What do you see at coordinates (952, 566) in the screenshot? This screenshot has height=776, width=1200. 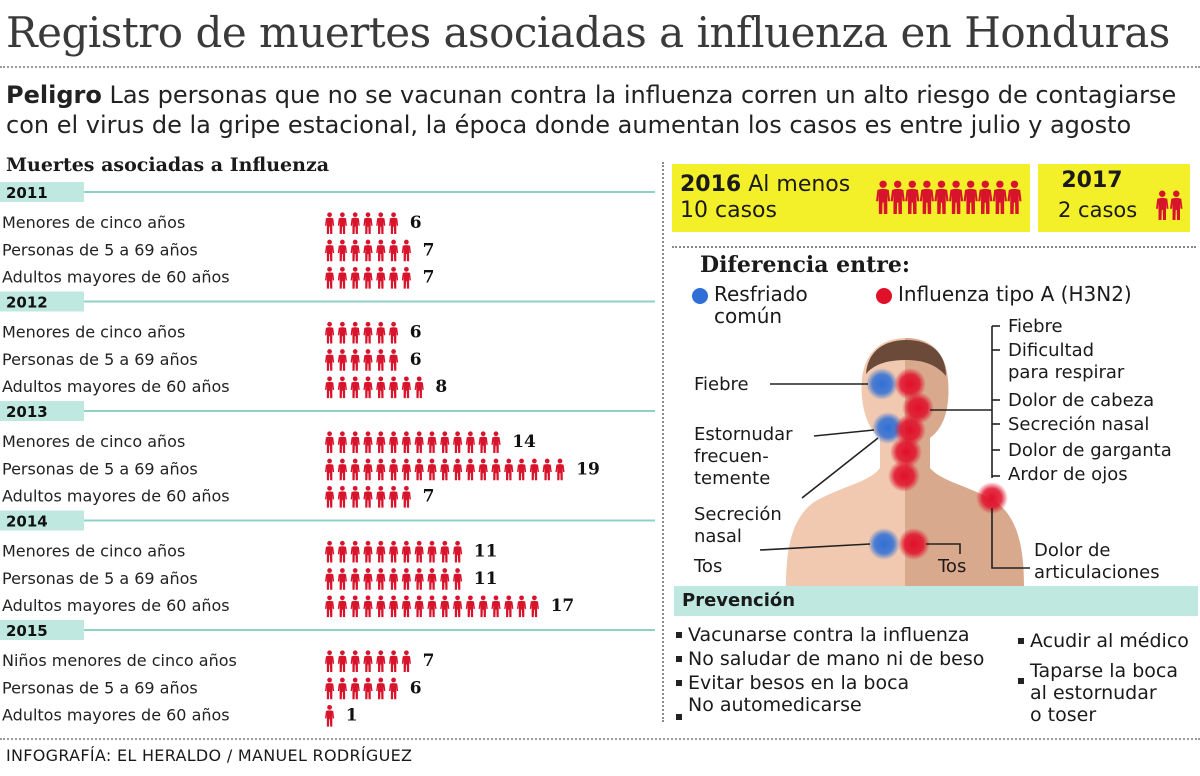 I see `flu-label-cough: Tos` at bounding box center [952, 566].